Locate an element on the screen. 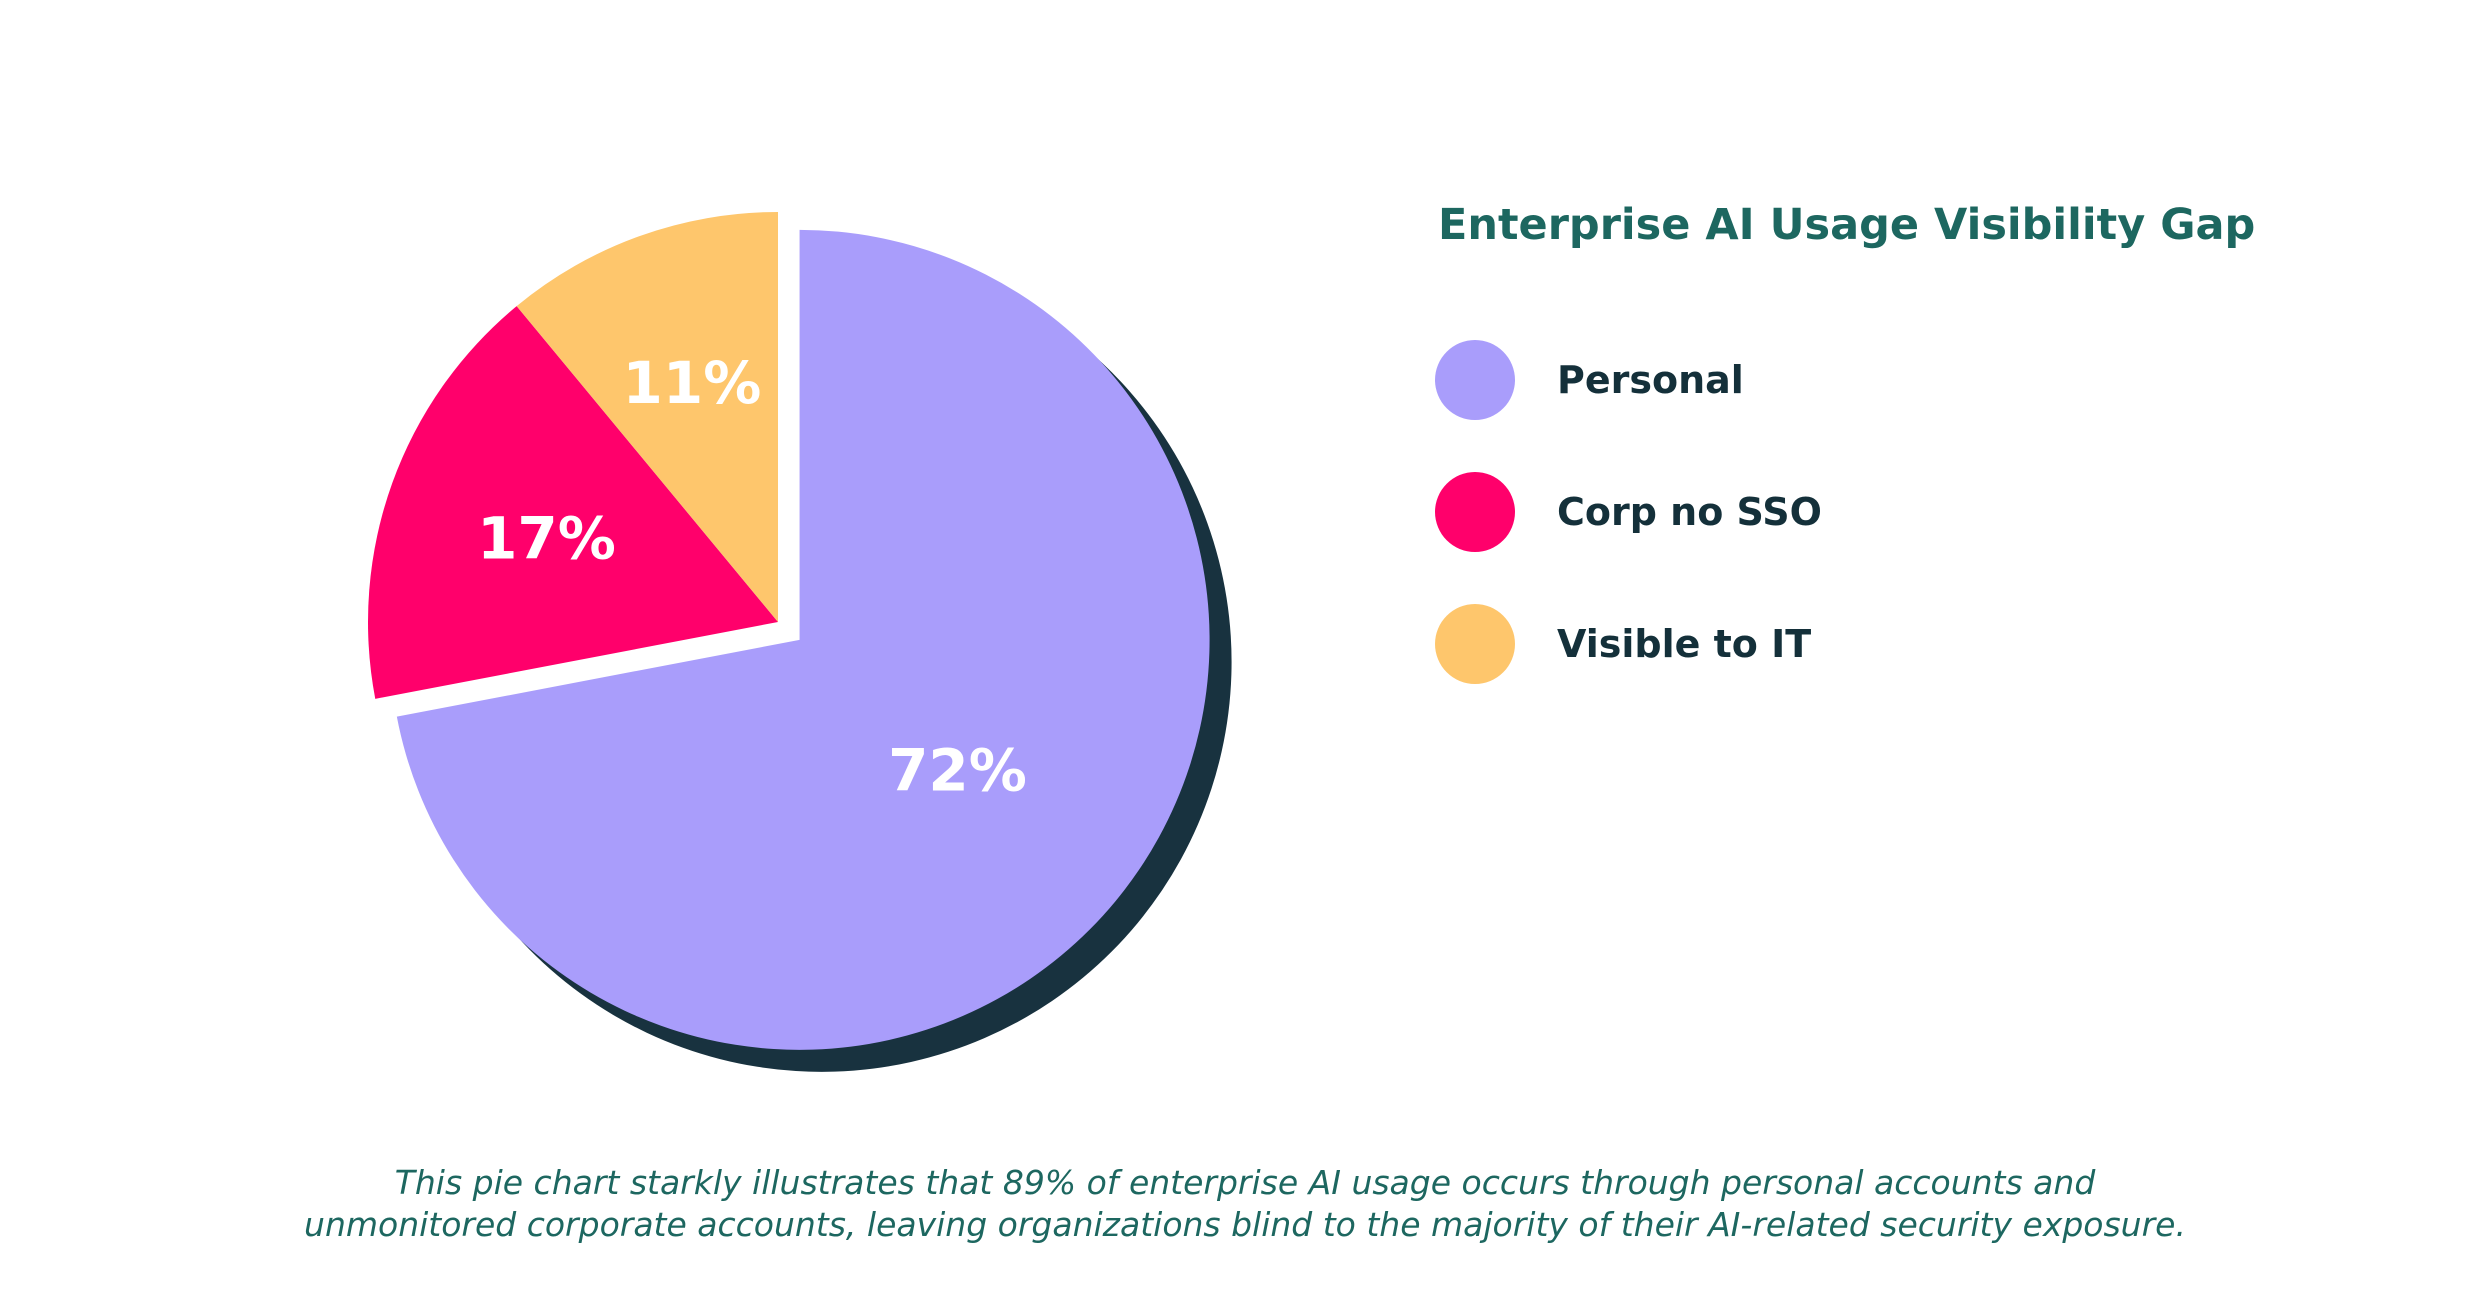 The height and width of the screenshot is (1302, 2490). legend-swatch-personal is located at coordinates (1475, 380).